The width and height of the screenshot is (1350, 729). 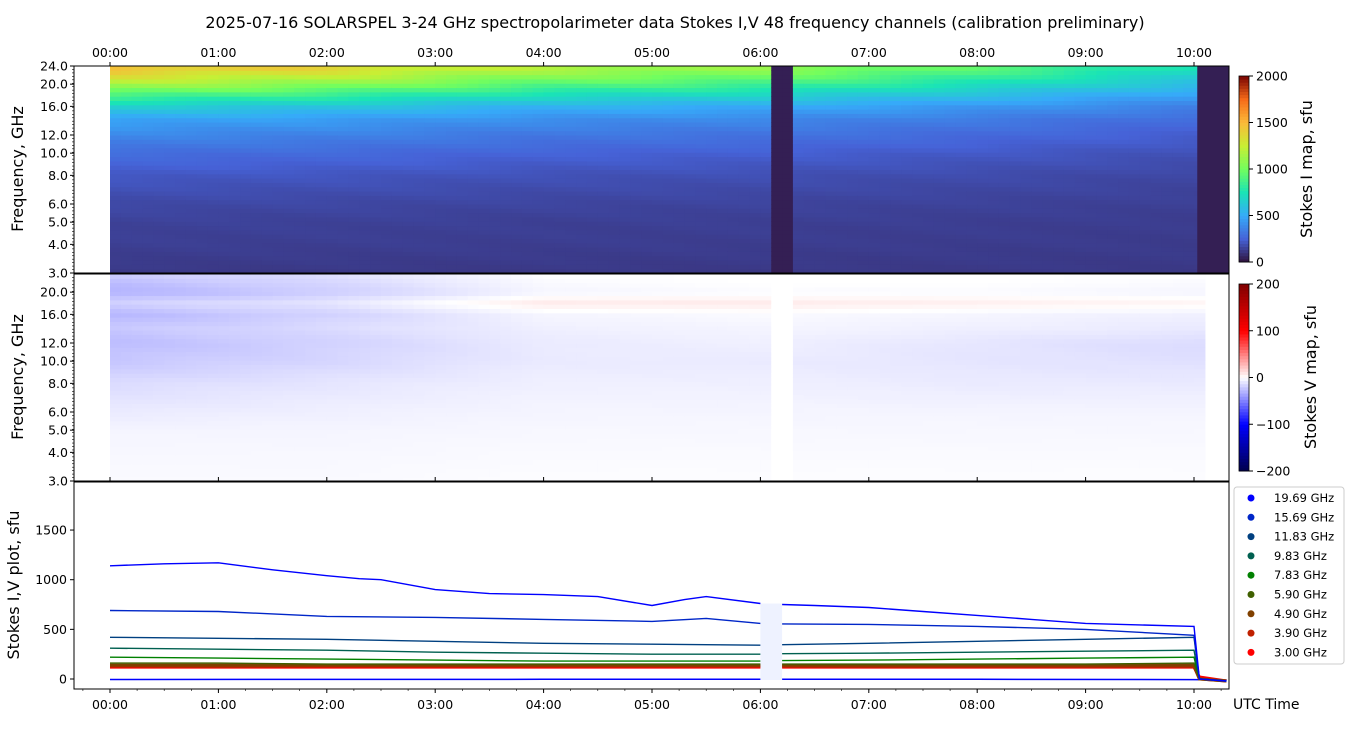 I want to click on colorbar-segment, so click(x=1244, y=146).